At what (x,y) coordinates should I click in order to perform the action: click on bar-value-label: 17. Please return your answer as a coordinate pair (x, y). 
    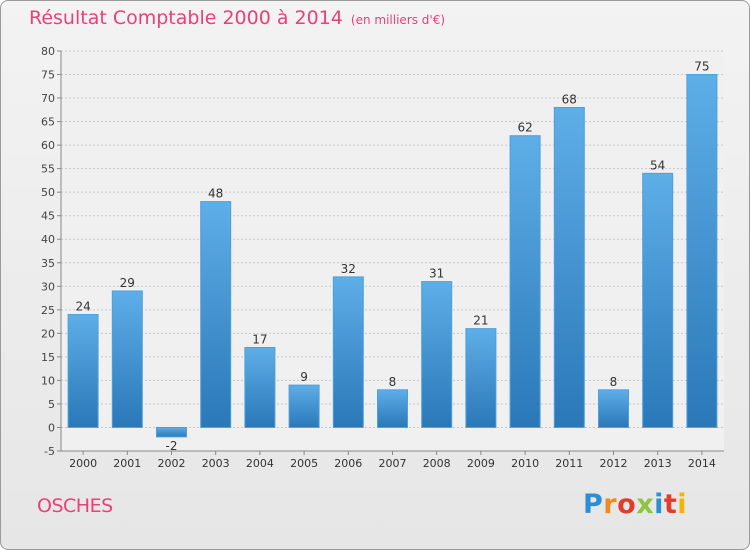
    Looking at the image, I should click on (259, 339).